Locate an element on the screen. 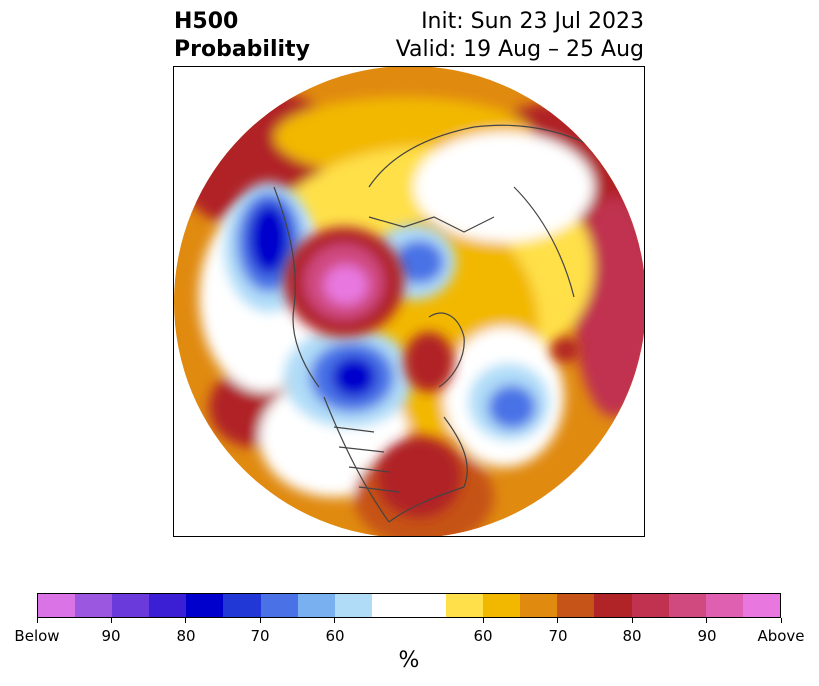  anomaly-above-eastern-rim is located at coordinates (609, 307).